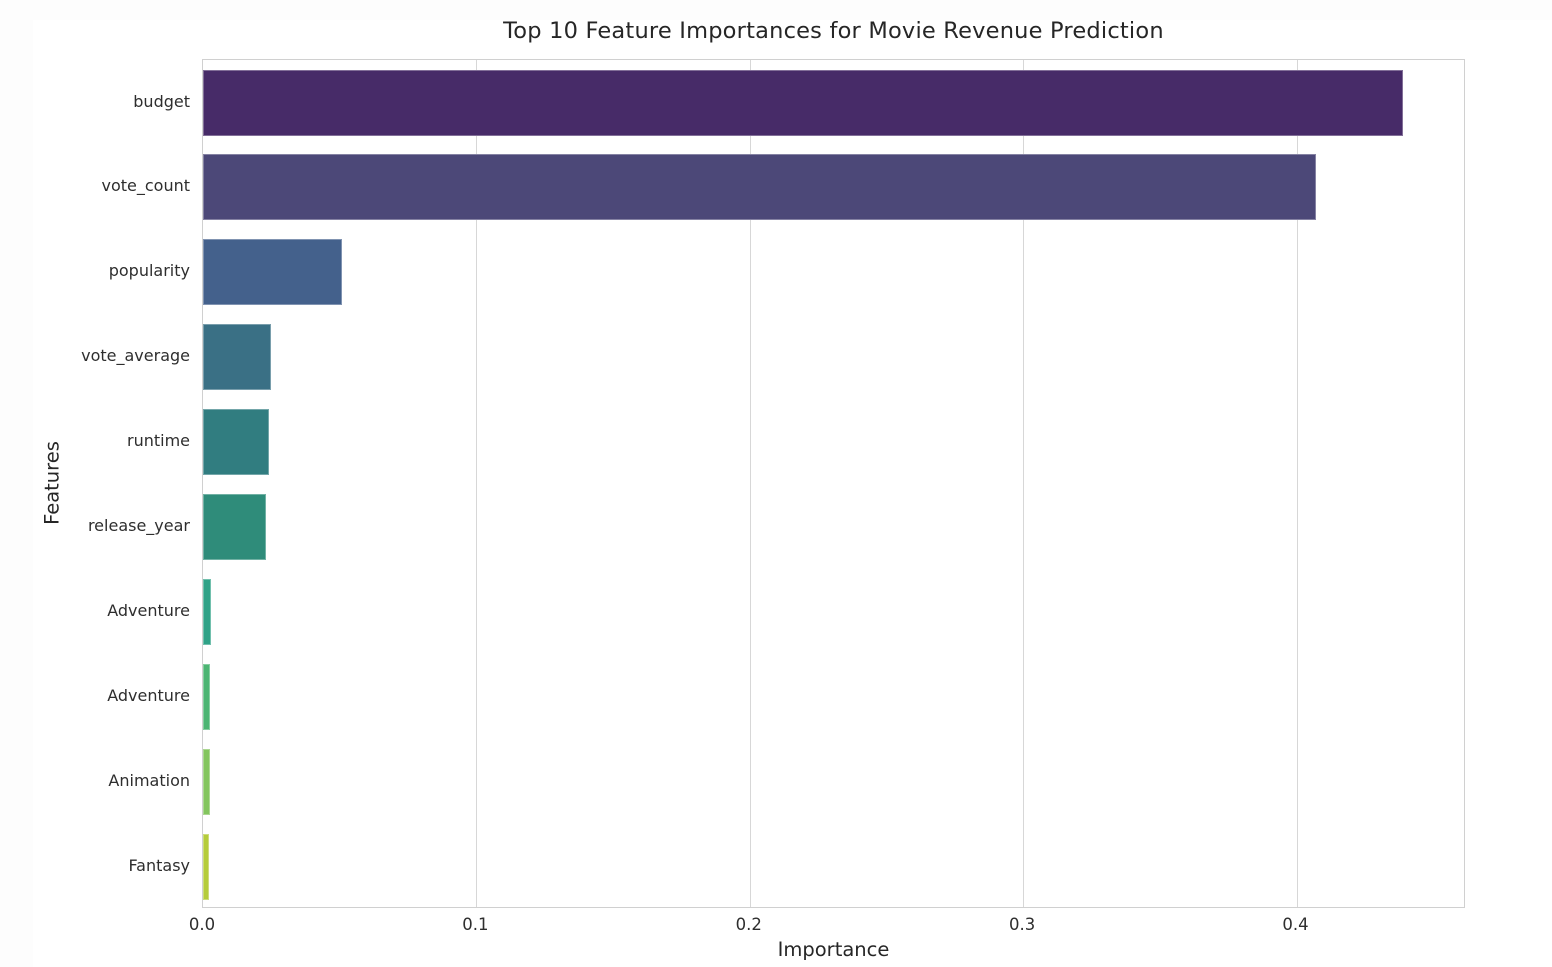  Describe the element at coordinates (1024, 483) in the screenshot. I see `gridline-x-0.3` at that location.